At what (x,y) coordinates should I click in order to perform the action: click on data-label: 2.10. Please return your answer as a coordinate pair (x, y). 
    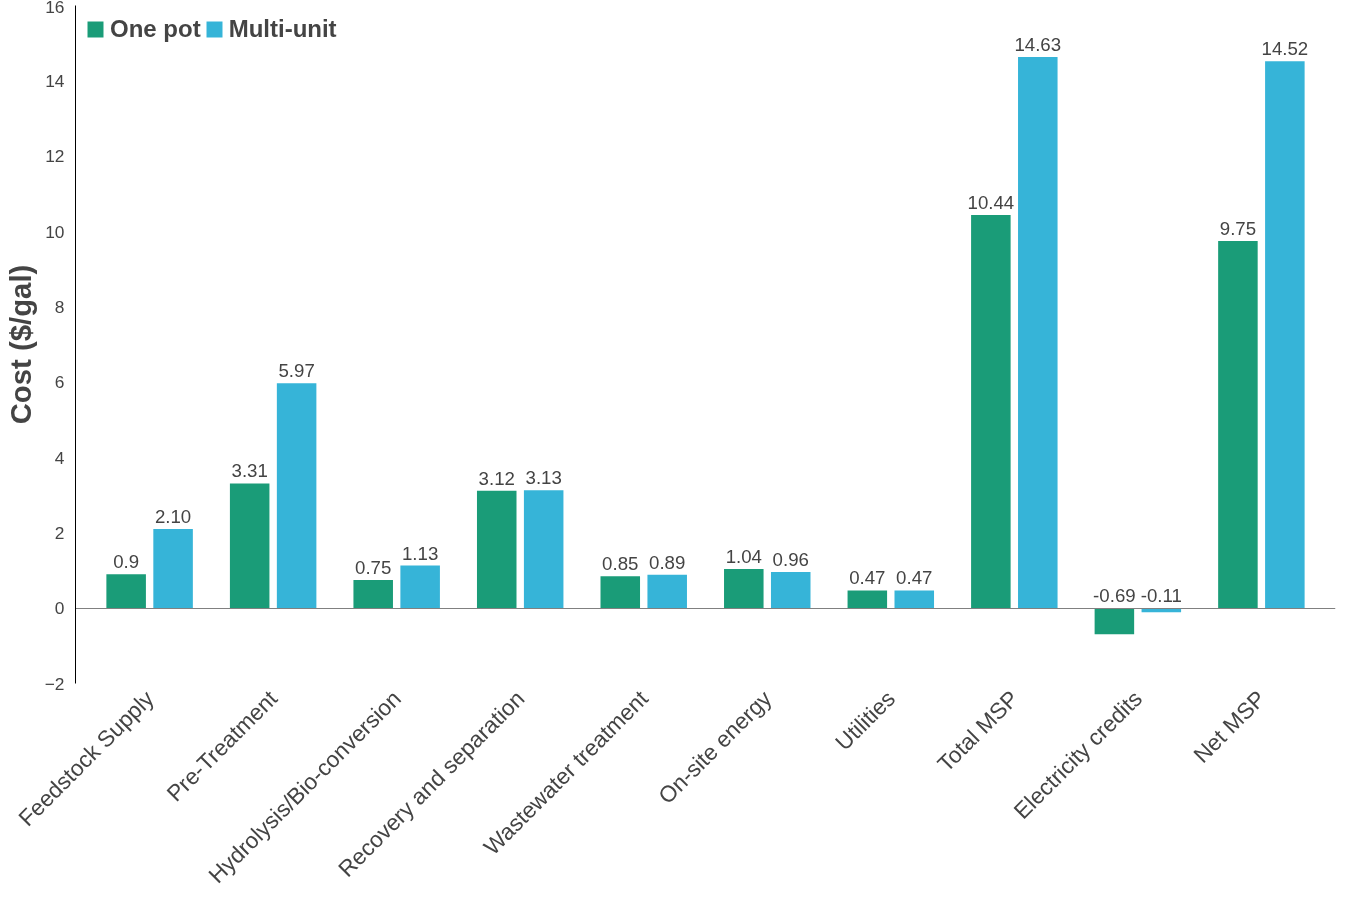
    Looking at the image, I should click on (173, 517).